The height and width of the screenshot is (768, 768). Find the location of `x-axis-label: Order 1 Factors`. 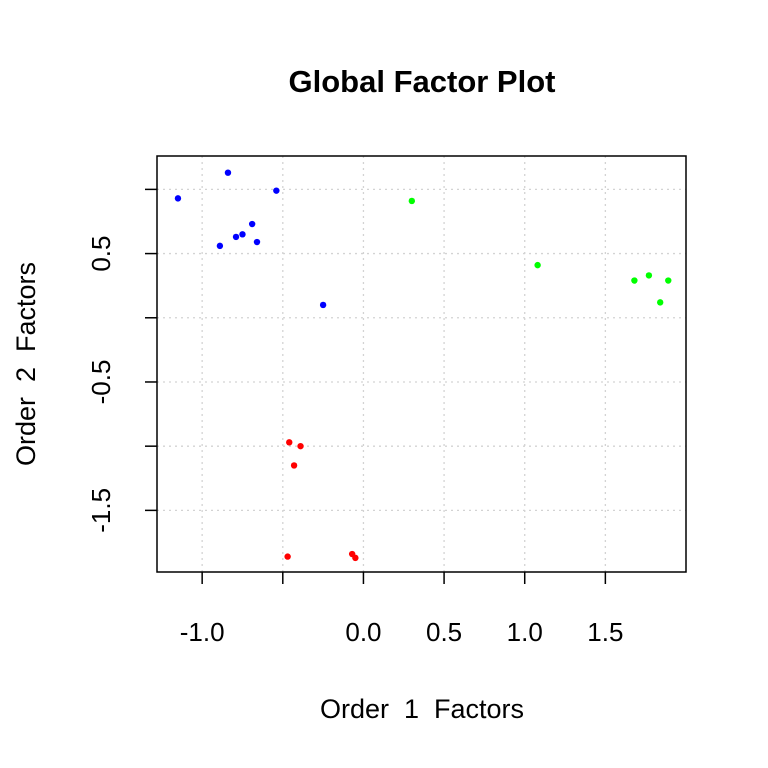

x-axis-label: Order 1 Factors is located at coordinates (422, 709).